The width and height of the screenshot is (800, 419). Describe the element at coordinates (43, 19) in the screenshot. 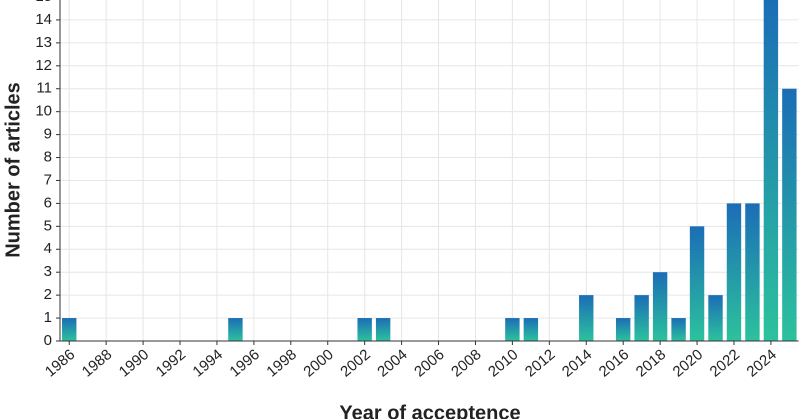

I see `y-tick-label: 14` at that location.